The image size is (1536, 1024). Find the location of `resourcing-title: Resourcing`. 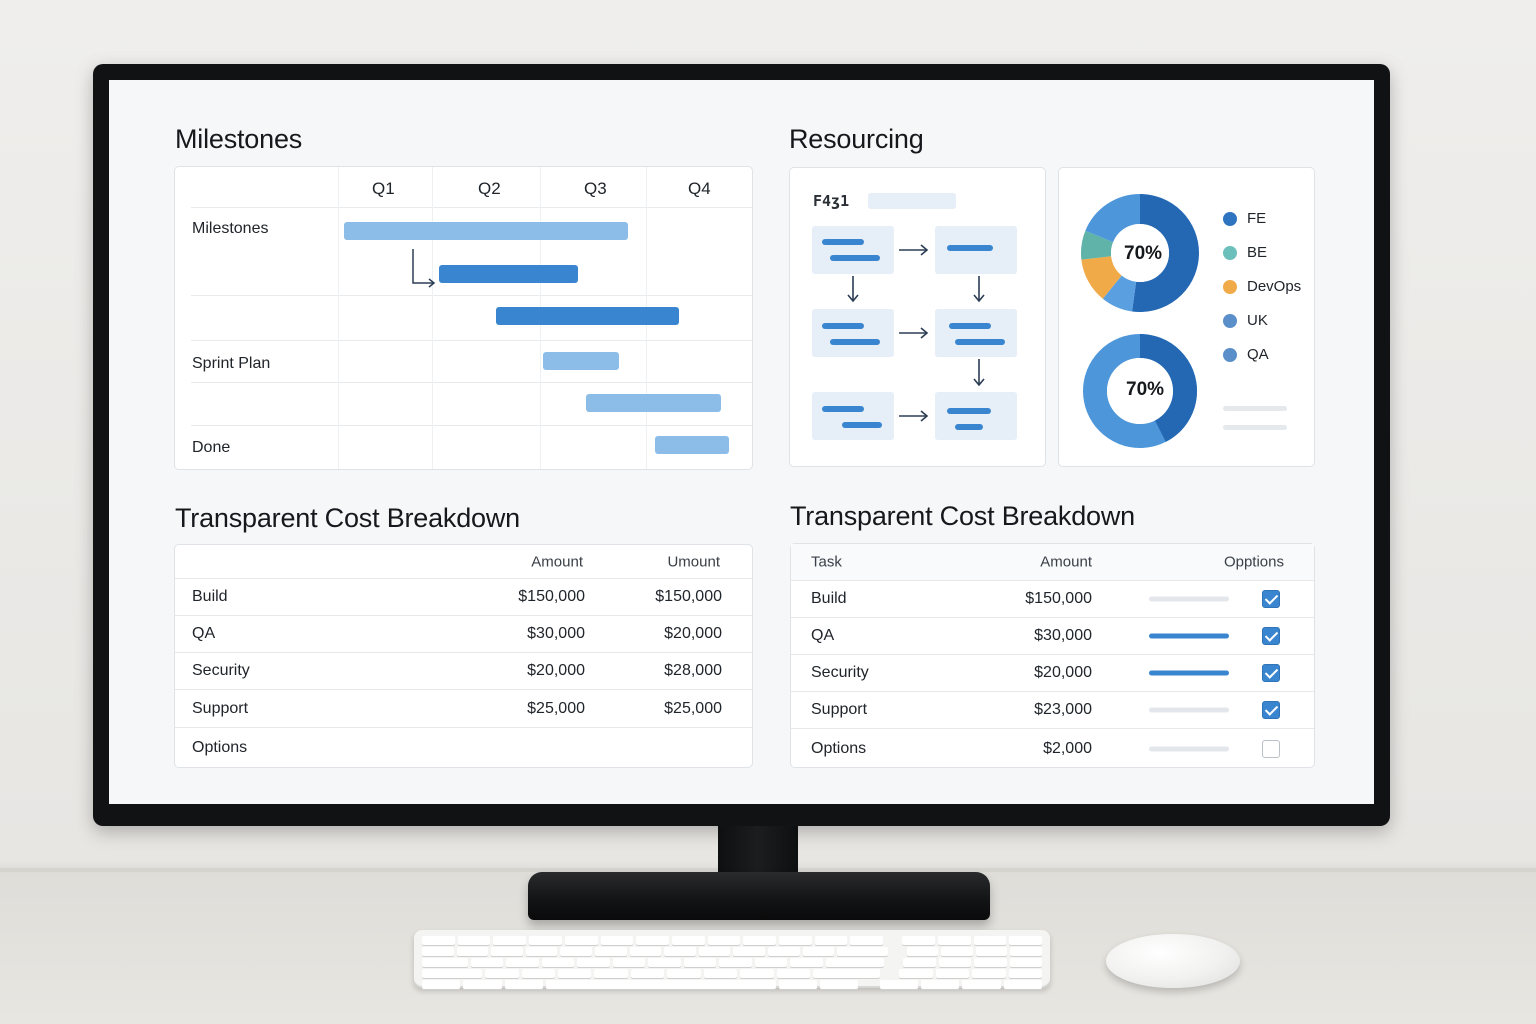

resourcing-title: Resourcing is located at coordinates (856, 139).